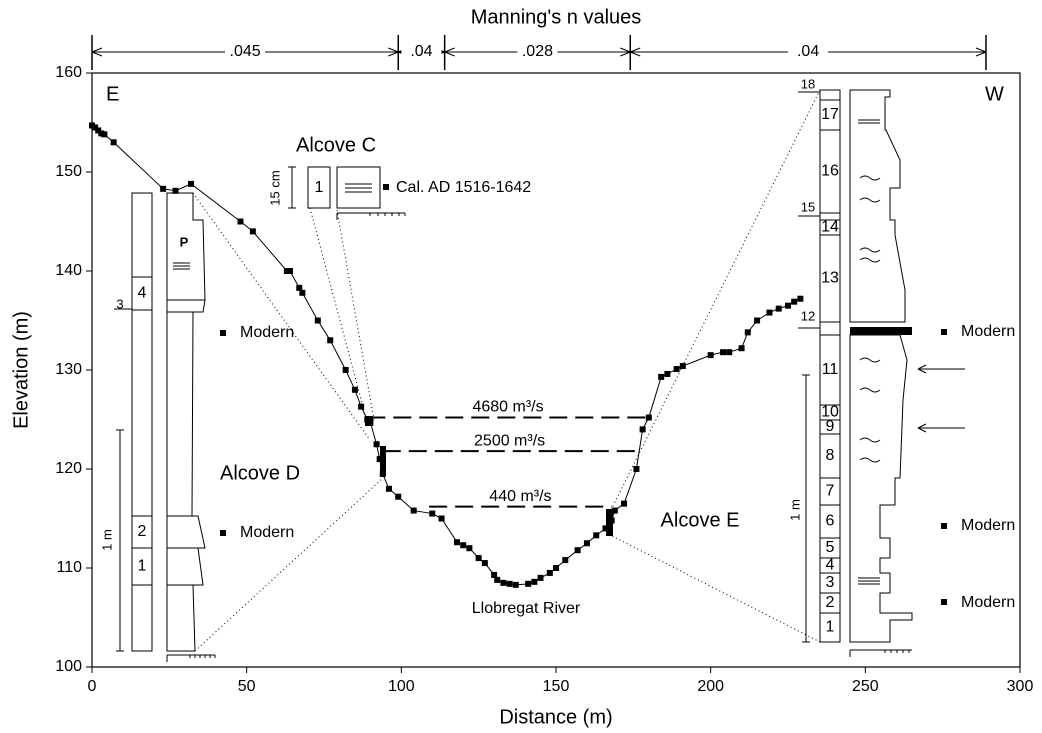 The height and width of the screenshot is (733, 1042). I want to click on alcove-e-label: Alcove E, so click(700, 520).